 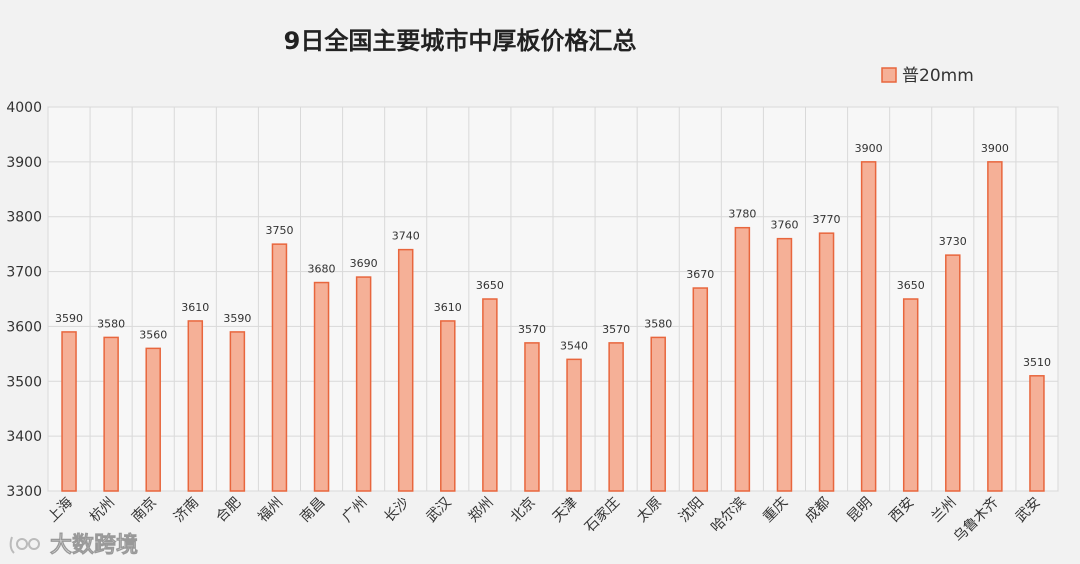 I want to click on x-tick-label: 兰州, so click(x=944, y=510).